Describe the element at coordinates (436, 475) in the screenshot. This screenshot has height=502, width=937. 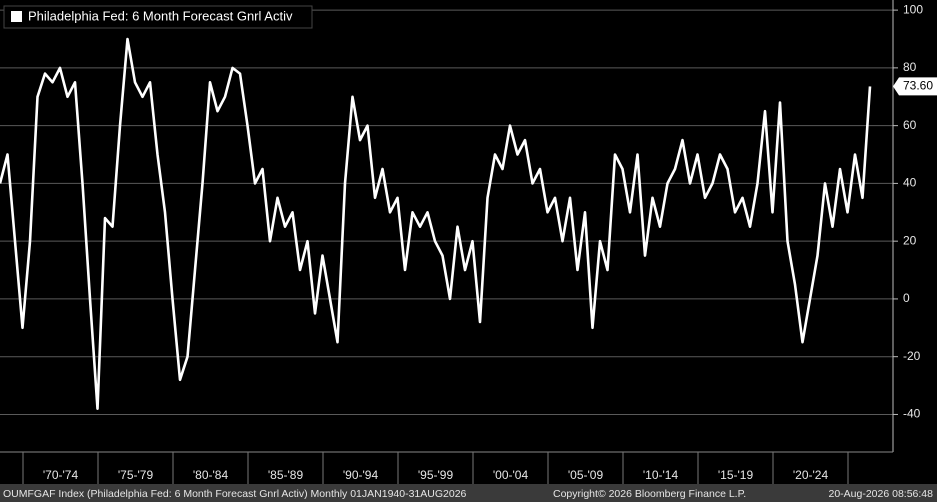
I see `x-tick-label: '95-'99` at that location.